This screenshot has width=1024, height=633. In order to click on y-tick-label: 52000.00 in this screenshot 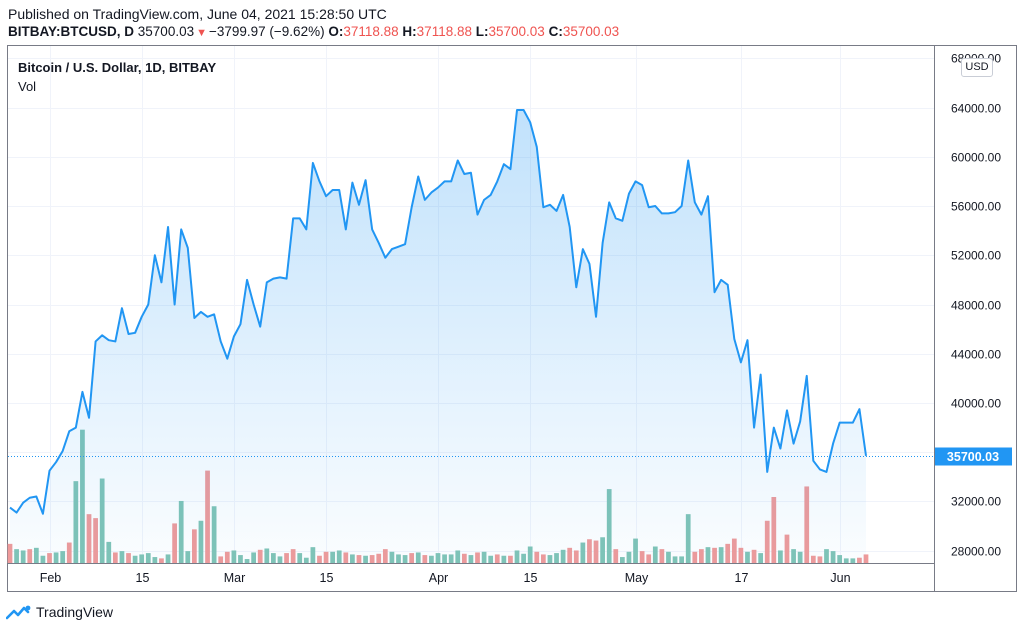, I will do `click(976, 256)`.